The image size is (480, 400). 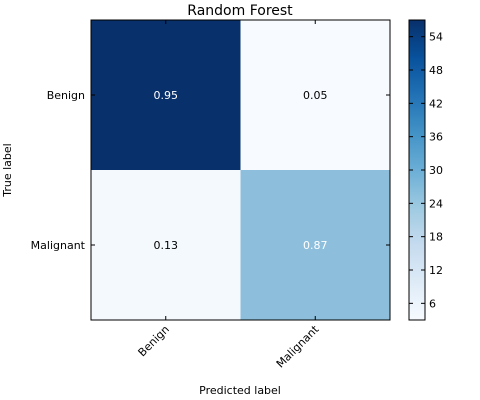 I want to click on x-tick-label: Benign, so click(x=154, y=341).